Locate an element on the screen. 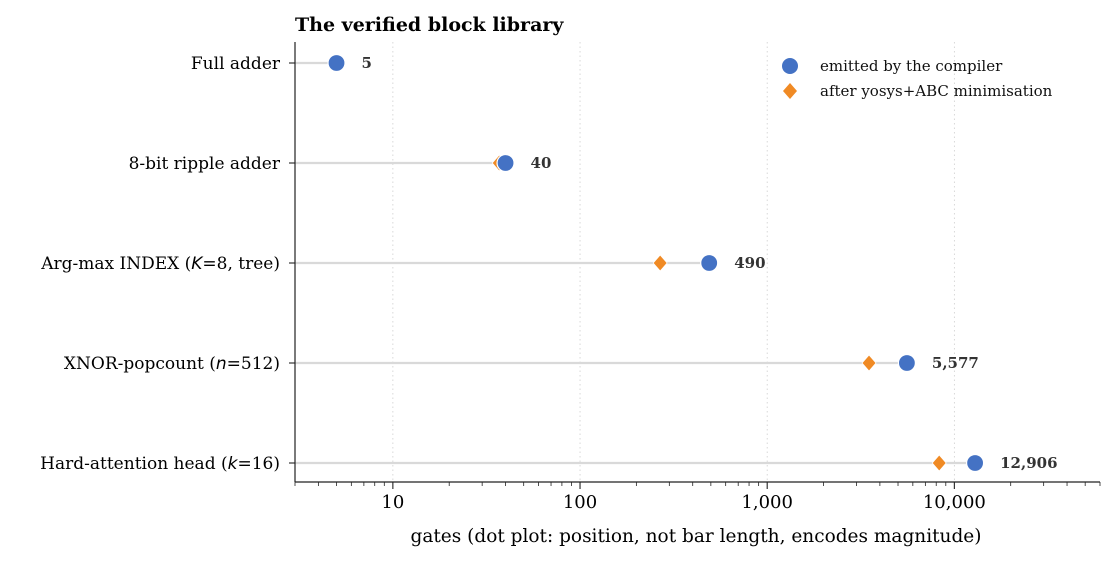 The width and height of the screenshot is (1111, 562). value-label: 12,906 is located at coordinates (1028, 463).